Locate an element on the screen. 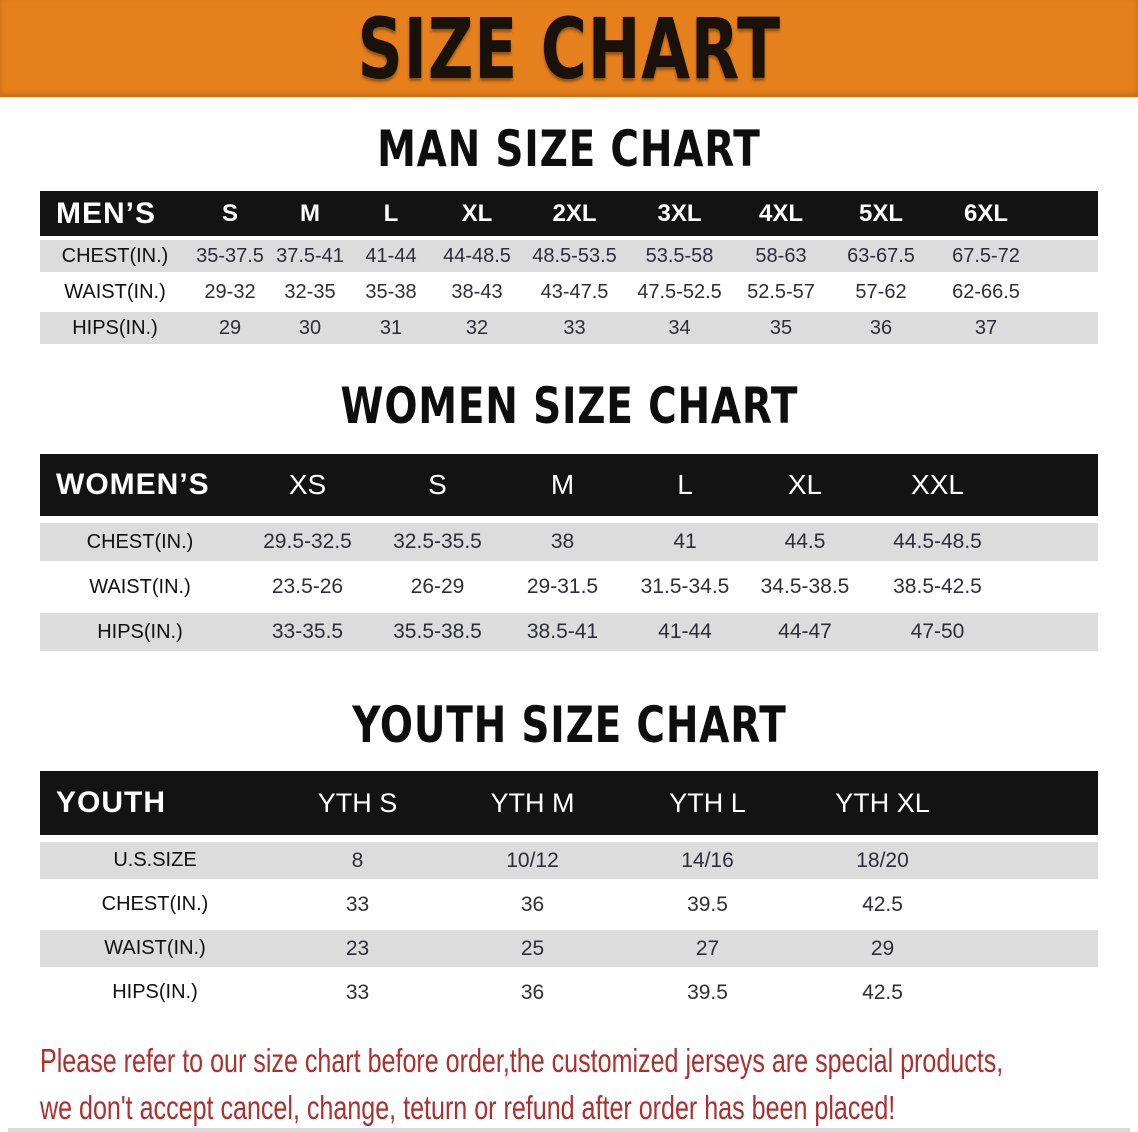 Image resolution: width=1138 pixels, height=1132 pixels. row-label: U.S.SIZE is located at coordinates (155, 860).